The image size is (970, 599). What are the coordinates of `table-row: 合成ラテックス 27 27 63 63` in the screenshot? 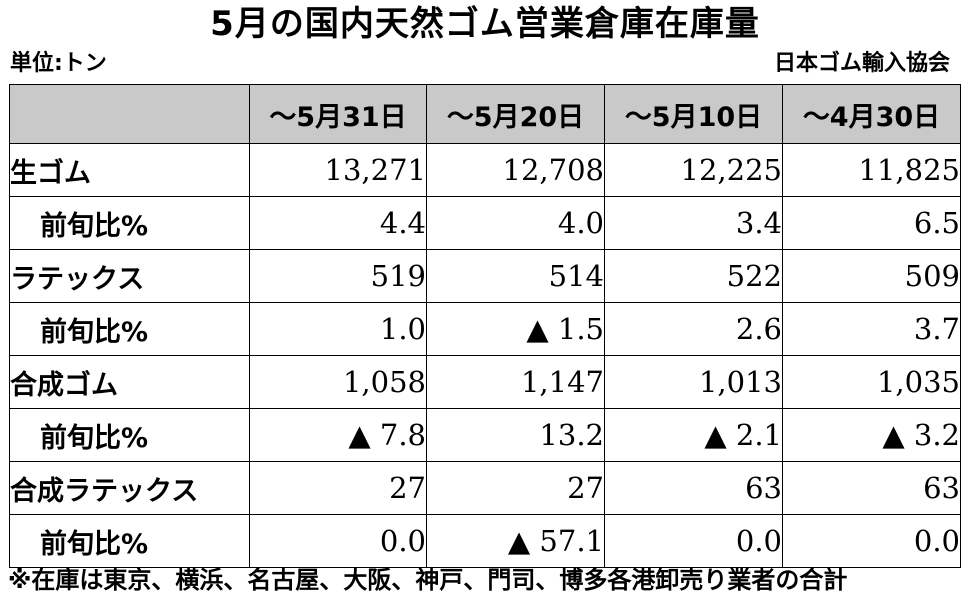 It's located at (485, 488).